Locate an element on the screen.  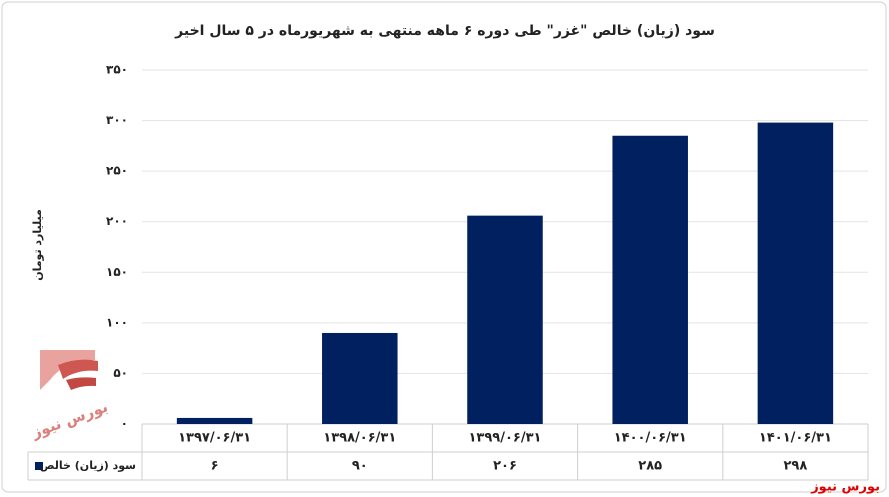
value-label: ۲۰۶ is located at coordinates (505, 466).